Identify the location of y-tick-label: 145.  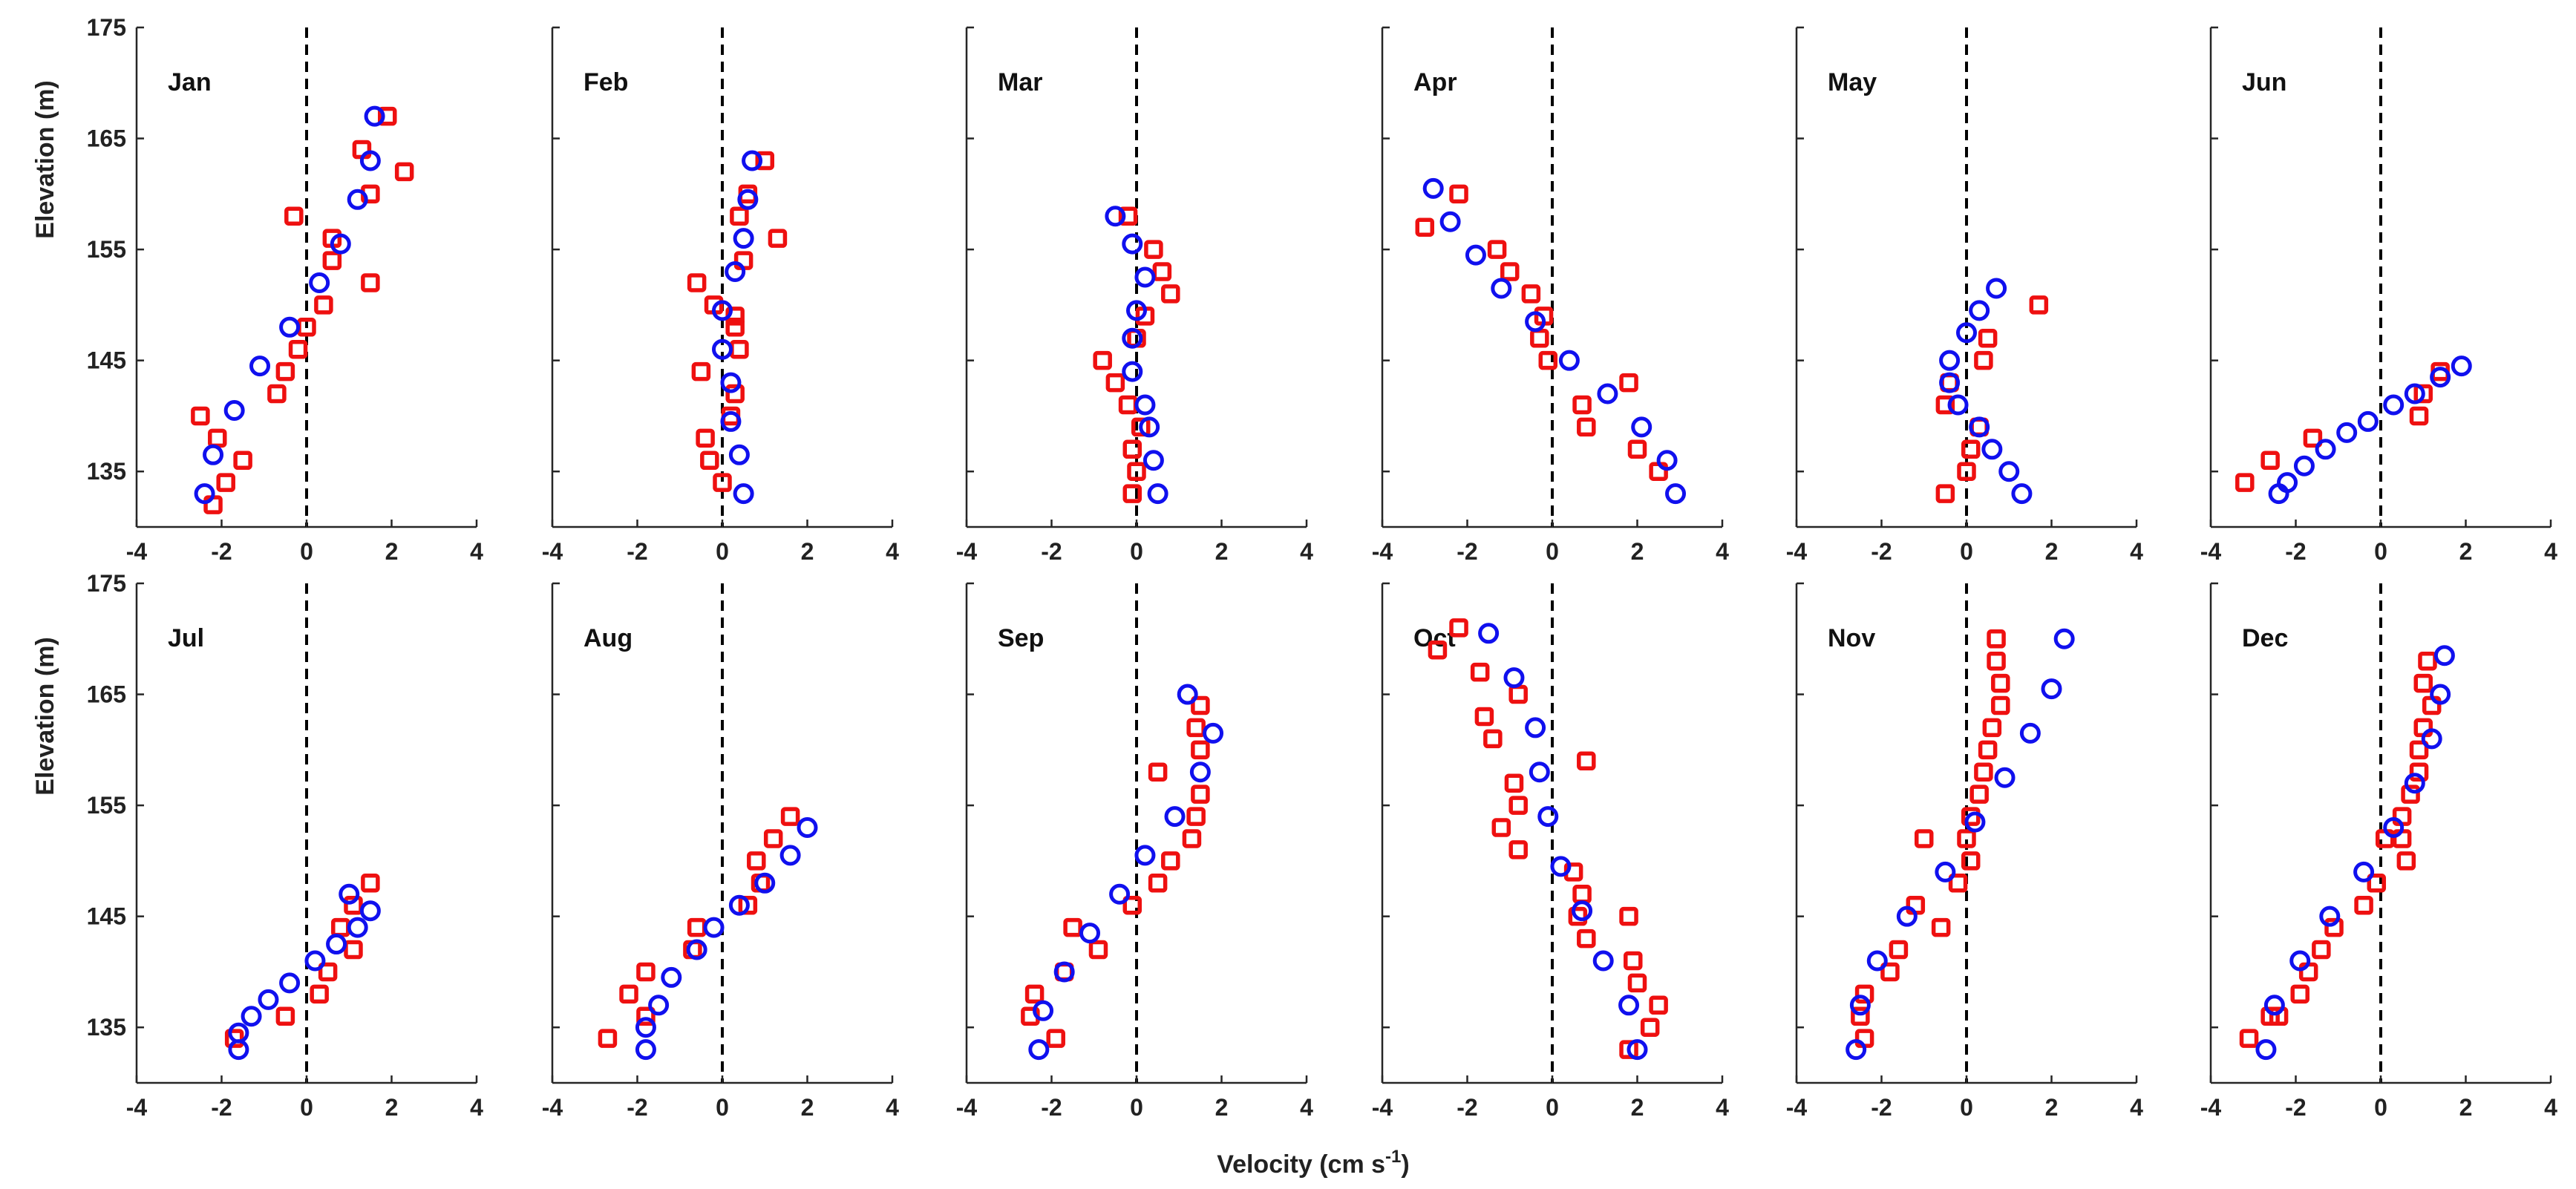
(106, 917).